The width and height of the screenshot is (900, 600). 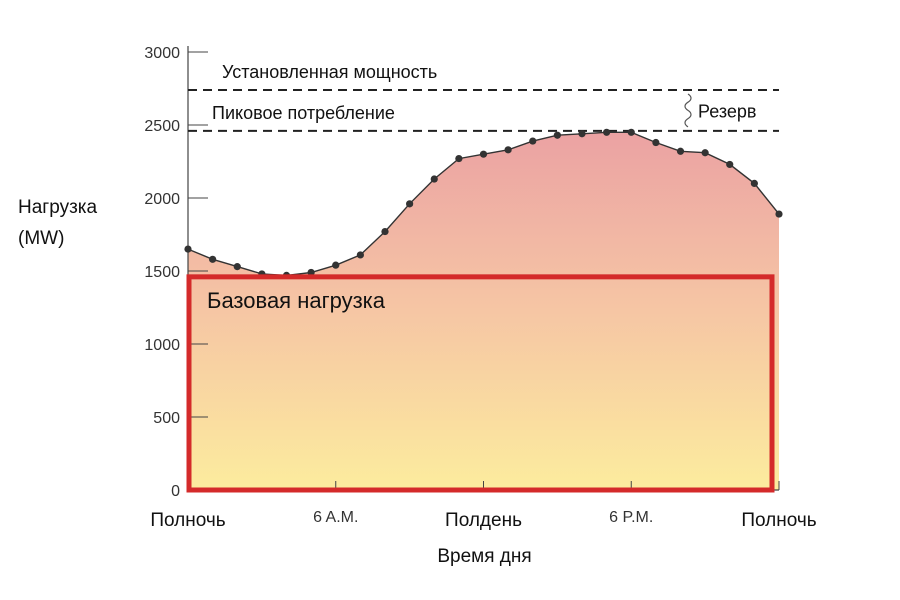 What do you see at coordinates (483, 520) in the screenshot?
I see `x-tick-label: Полдень` at bounding box center [483, 520].